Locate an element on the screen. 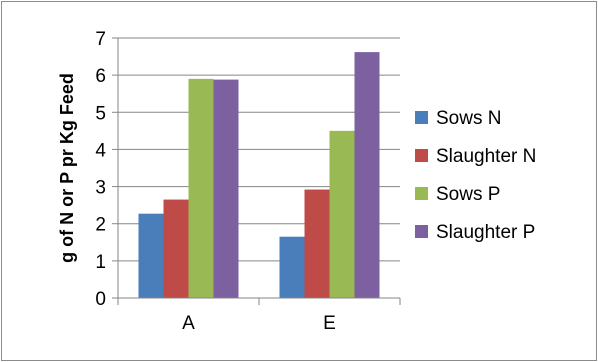 The height and width of the screenshot is (362, 598). bar-slaughter-n-e is located at coordinates (317, 243).